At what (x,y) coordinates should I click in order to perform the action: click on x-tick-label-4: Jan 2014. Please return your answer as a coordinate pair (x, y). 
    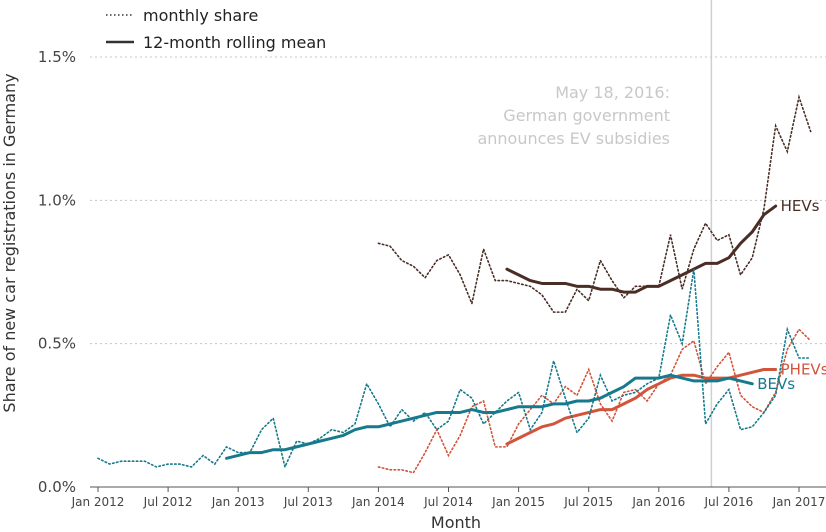
    Looking at the image, I should click on (378, 502).